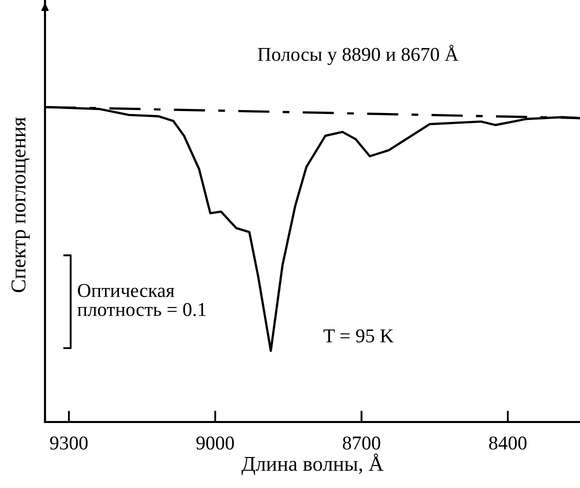 This screenshot has width=580, height=488. Describe the element at coordinates (69, 443) in the screenshot. I see `x-tick-label: 9300` at that location.